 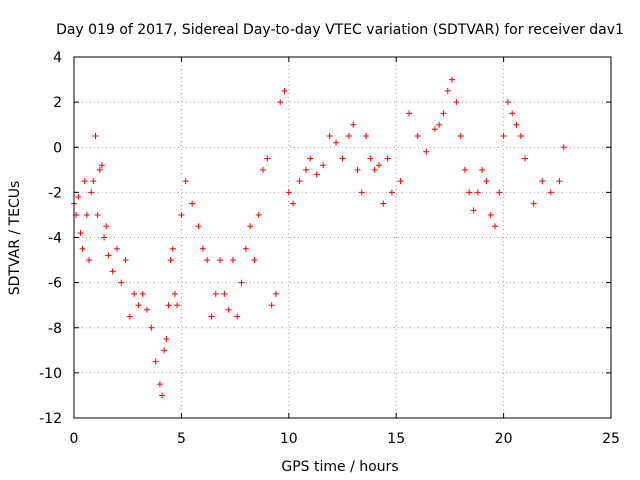 I want to click on y-tick-label: -10, so click(x=50, y=374).